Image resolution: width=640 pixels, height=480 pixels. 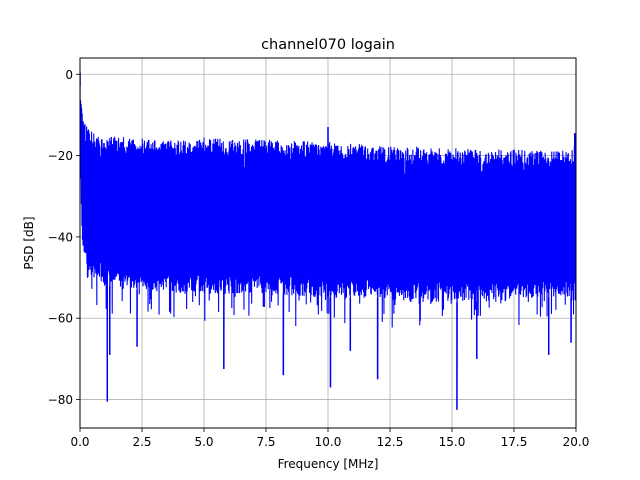 What do you see at coordinates (60, 237) in the screenshot?
I see `y-tick-label: −40` at bounding box center [60, 237].